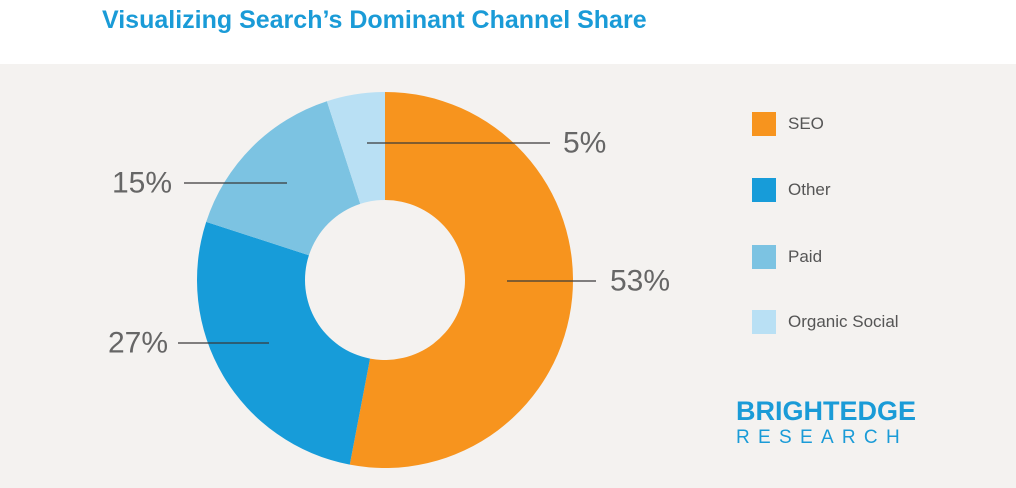  I want to click on legend-swatch-other, so click(764, 190).